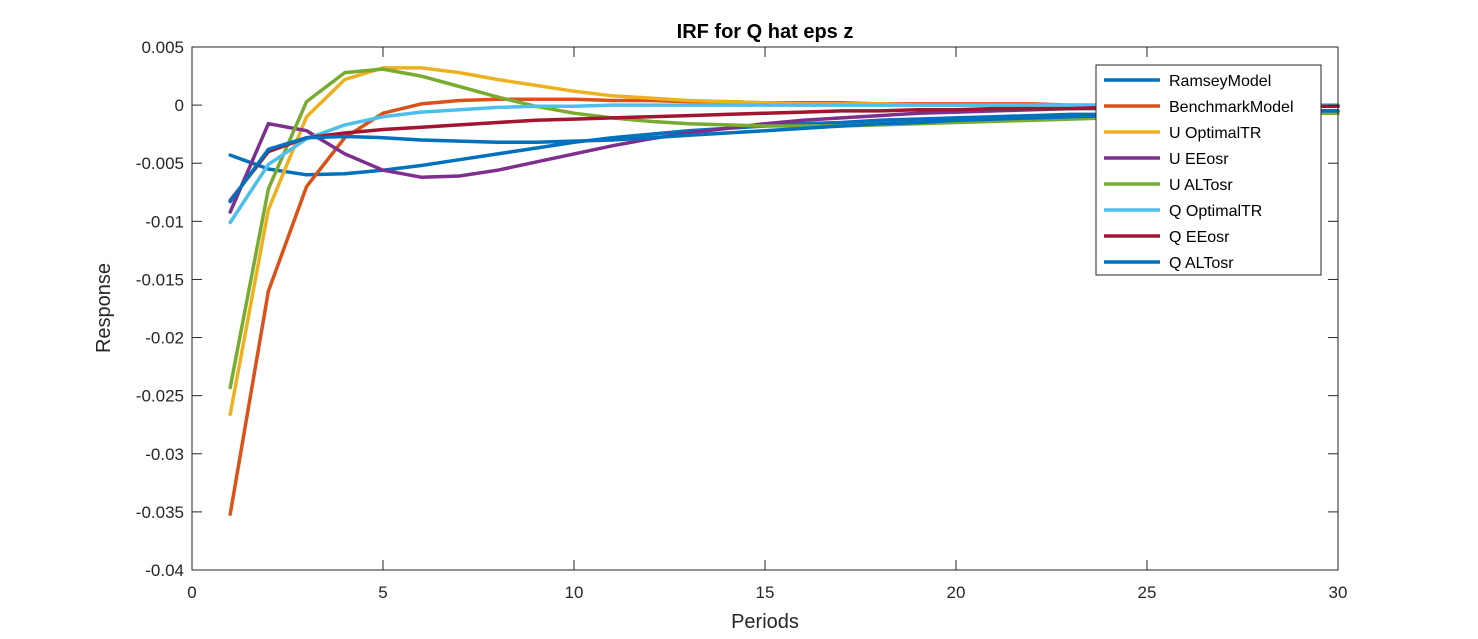 This screenshot has width=1478, height=639. What do you see at coordinates (1199, 159) in the screenshot?
I see `legend-label-3: U EEosr` at bounding box center [1199, 159].